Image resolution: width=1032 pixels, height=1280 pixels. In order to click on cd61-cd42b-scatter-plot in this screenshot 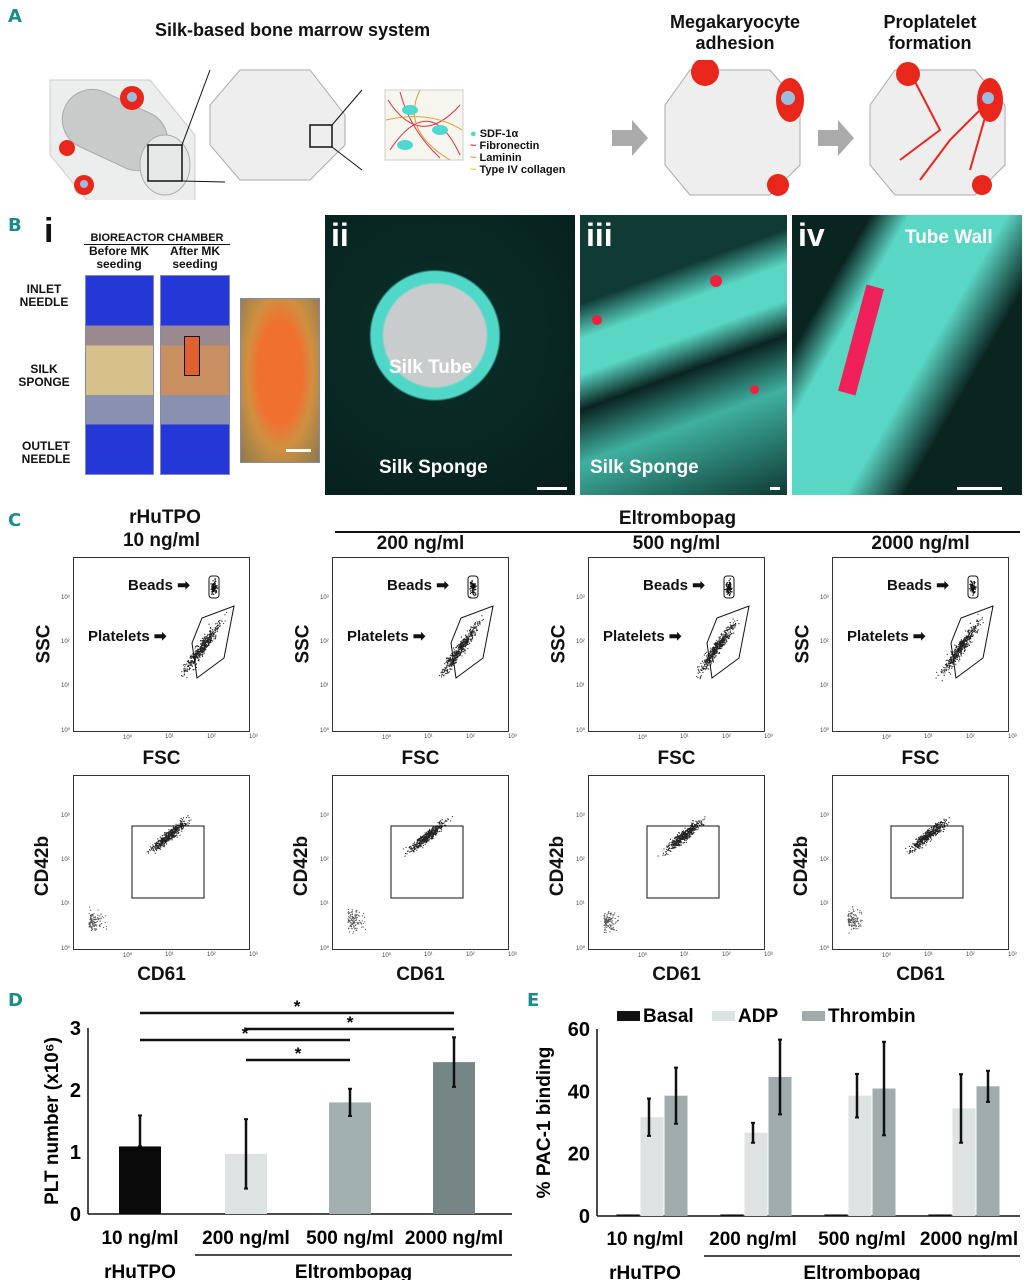, I will do `click(420, 862)`.